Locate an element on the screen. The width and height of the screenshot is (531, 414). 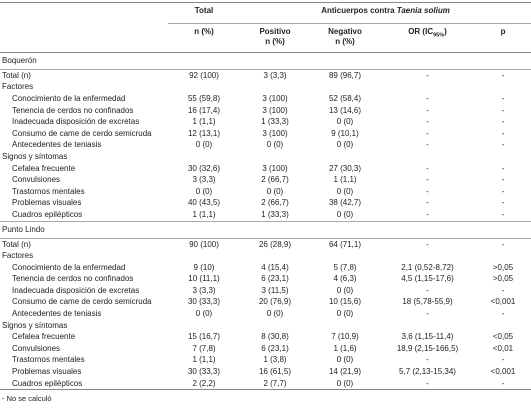
section-row: Punto Lindo is located at coordinates (265, 229).